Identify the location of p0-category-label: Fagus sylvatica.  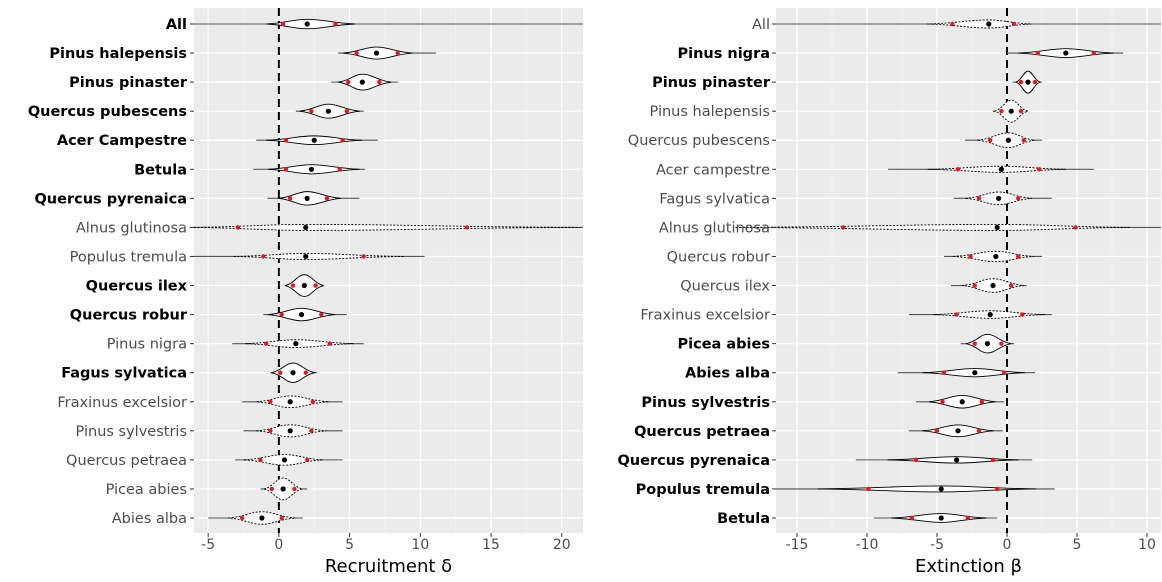
(124, 374).